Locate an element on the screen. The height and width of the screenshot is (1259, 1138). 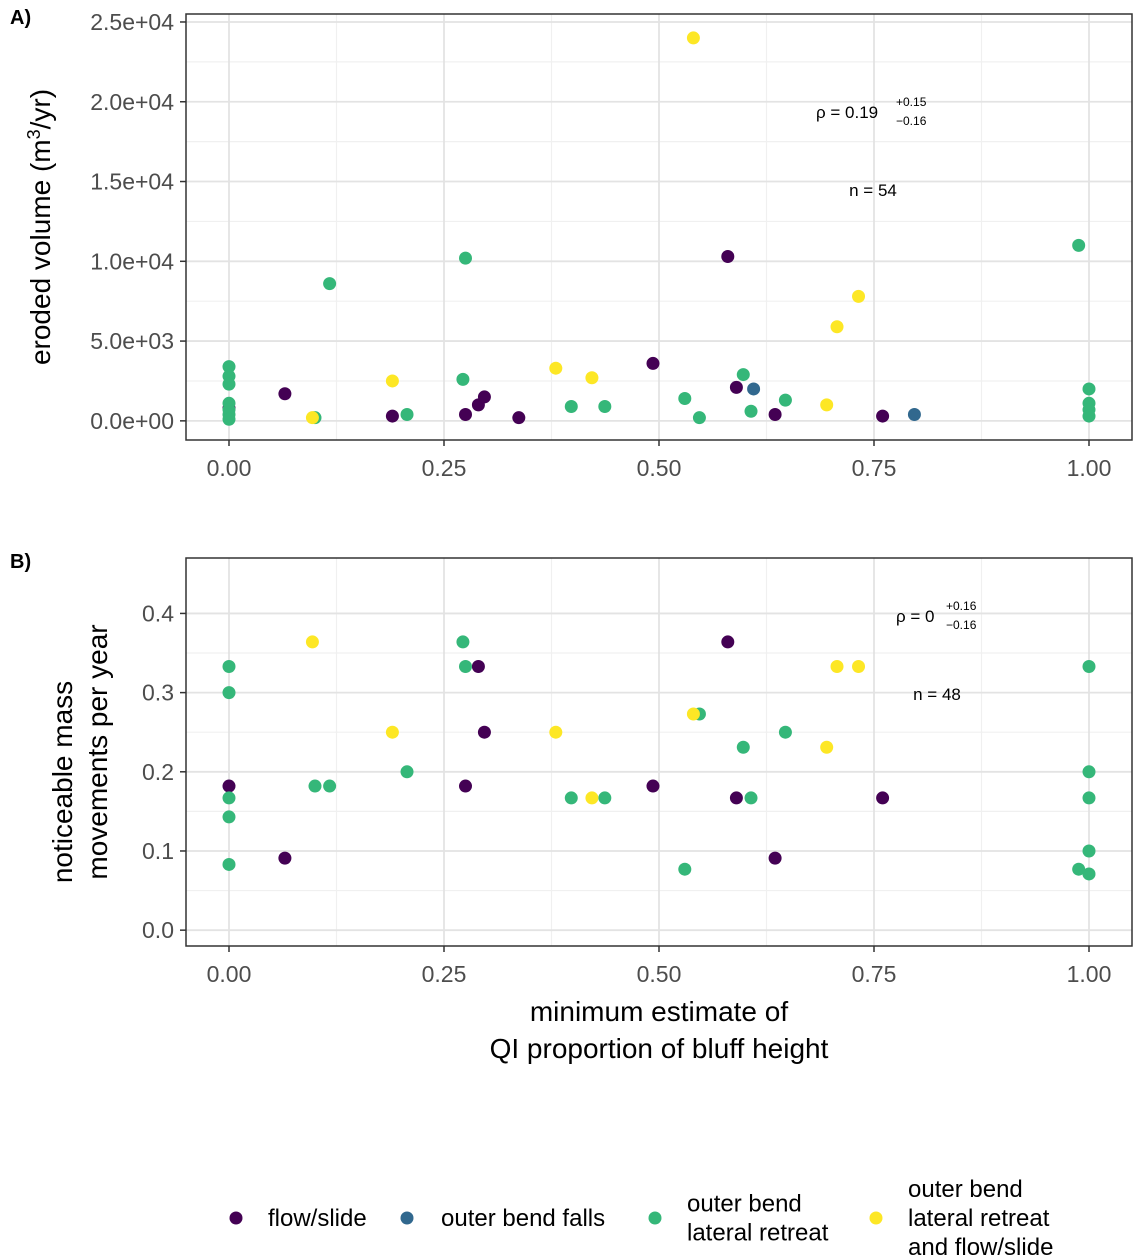
panel-b-label: B) is located at coordinates (20, 562).